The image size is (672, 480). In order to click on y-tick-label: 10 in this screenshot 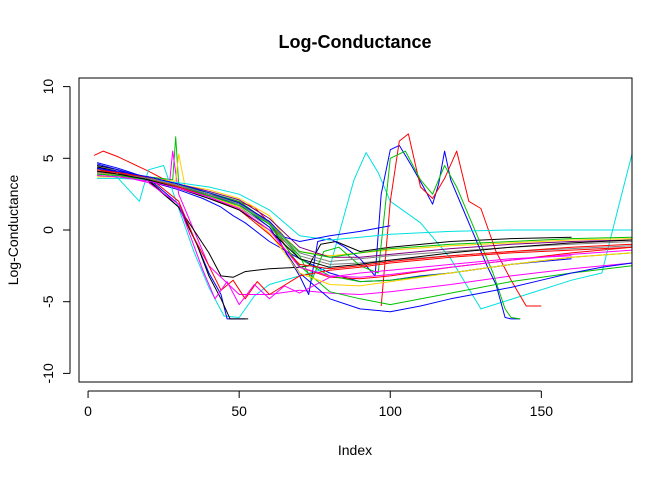, I will do `click(48, 87)`.